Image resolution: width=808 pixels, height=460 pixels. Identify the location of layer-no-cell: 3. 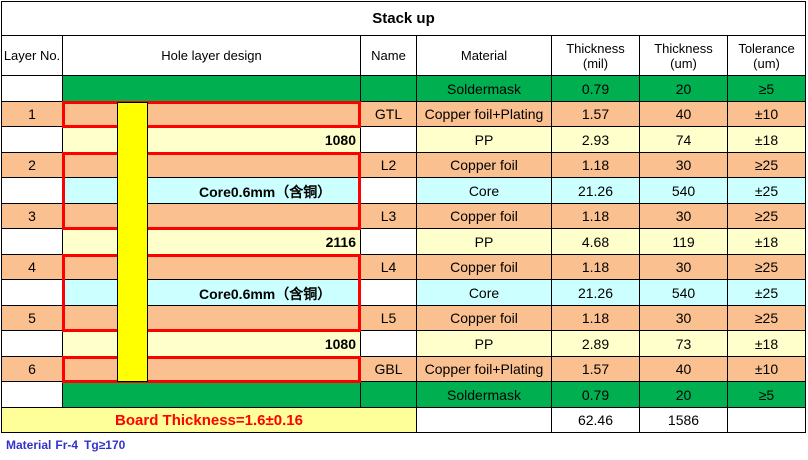
(32, 216).